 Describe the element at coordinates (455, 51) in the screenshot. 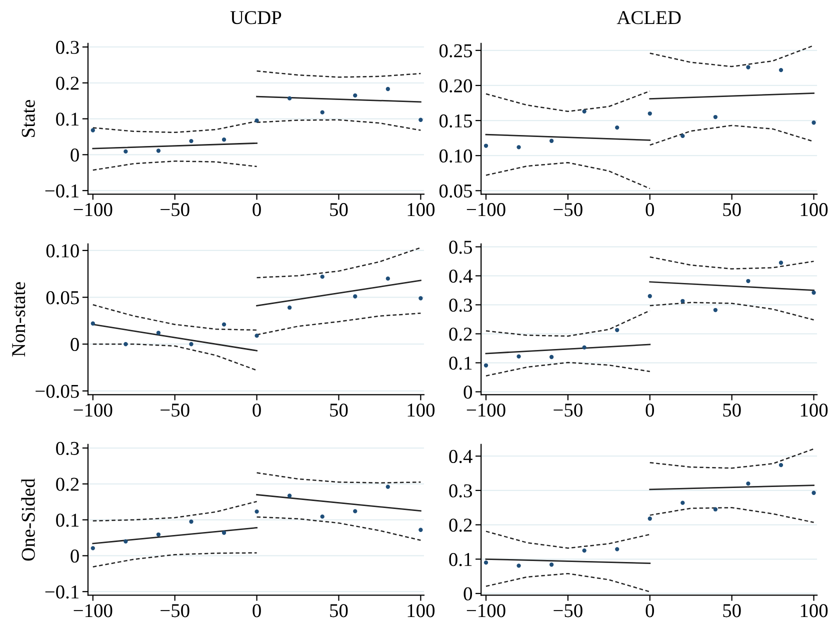

I see `y-tick-label: 0.25` at that location.